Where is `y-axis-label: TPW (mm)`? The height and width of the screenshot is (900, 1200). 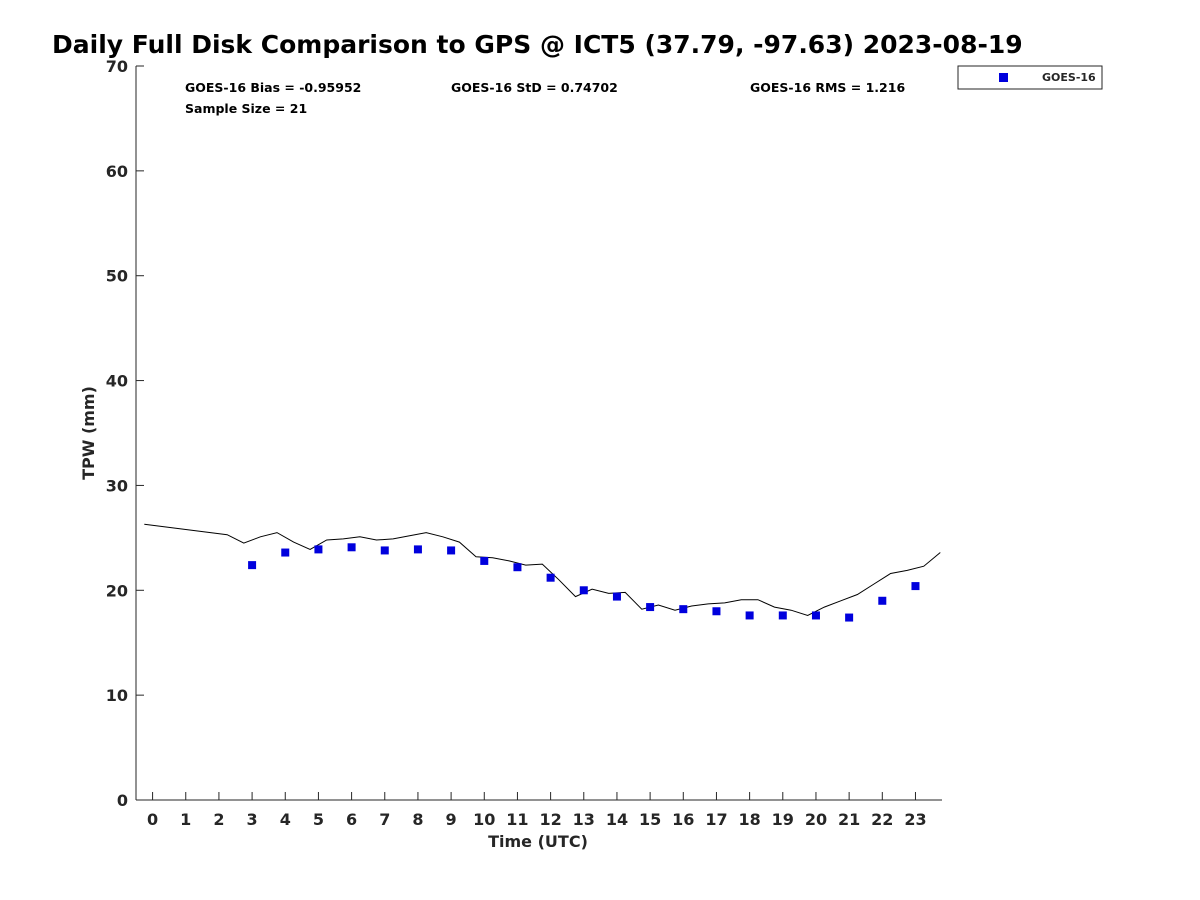 y-axis-label: TPW (mm) is located at coordinates (88, 433).